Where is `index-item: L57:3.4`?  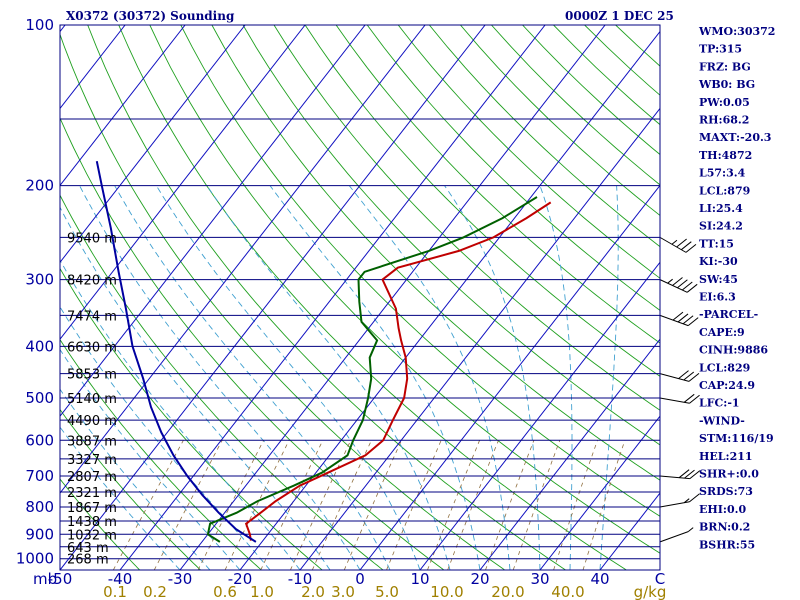 index-item: L57:3.4 is located at coordinates (722, 173).